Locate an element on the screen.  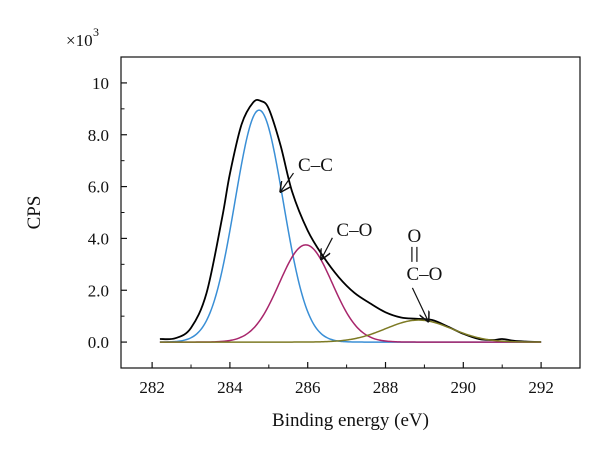
x-tick-label: 290 is located at coordinates (464, 387).